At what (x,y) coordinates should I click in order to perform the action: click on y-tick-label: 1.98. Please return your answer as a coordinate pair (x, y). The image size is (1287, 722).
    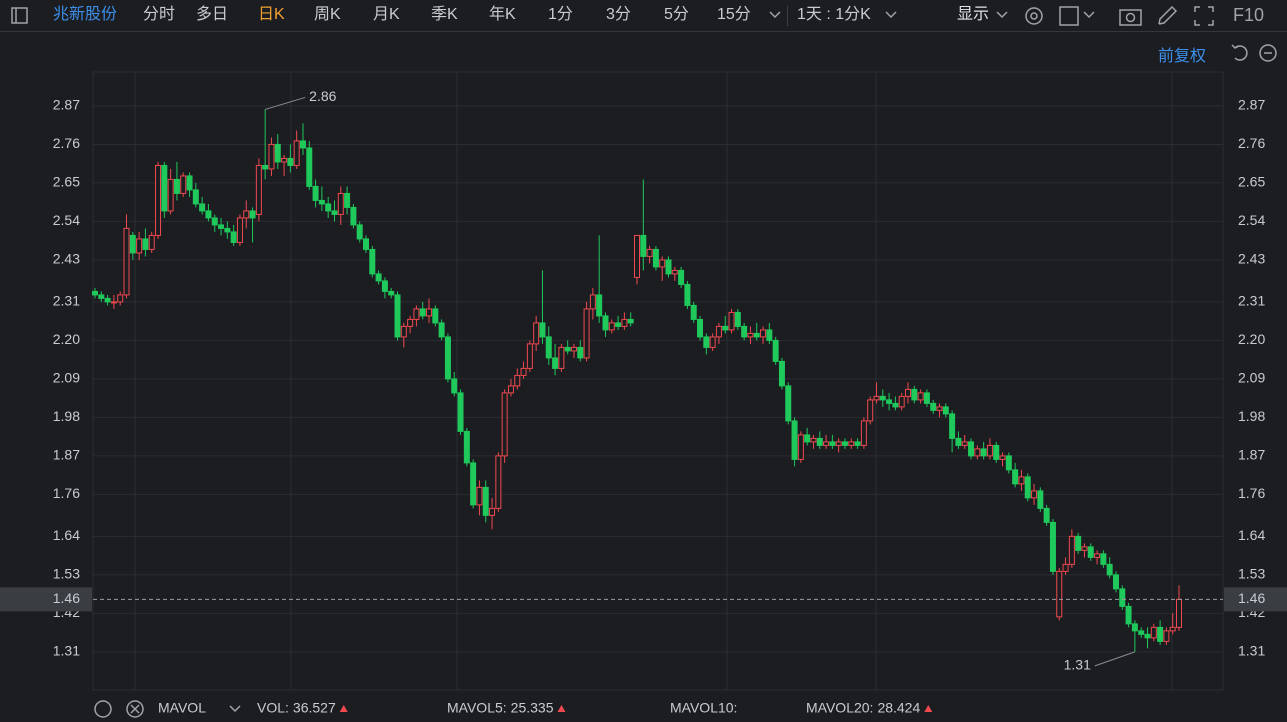
    Looking at the image, I should click on (66, 416).